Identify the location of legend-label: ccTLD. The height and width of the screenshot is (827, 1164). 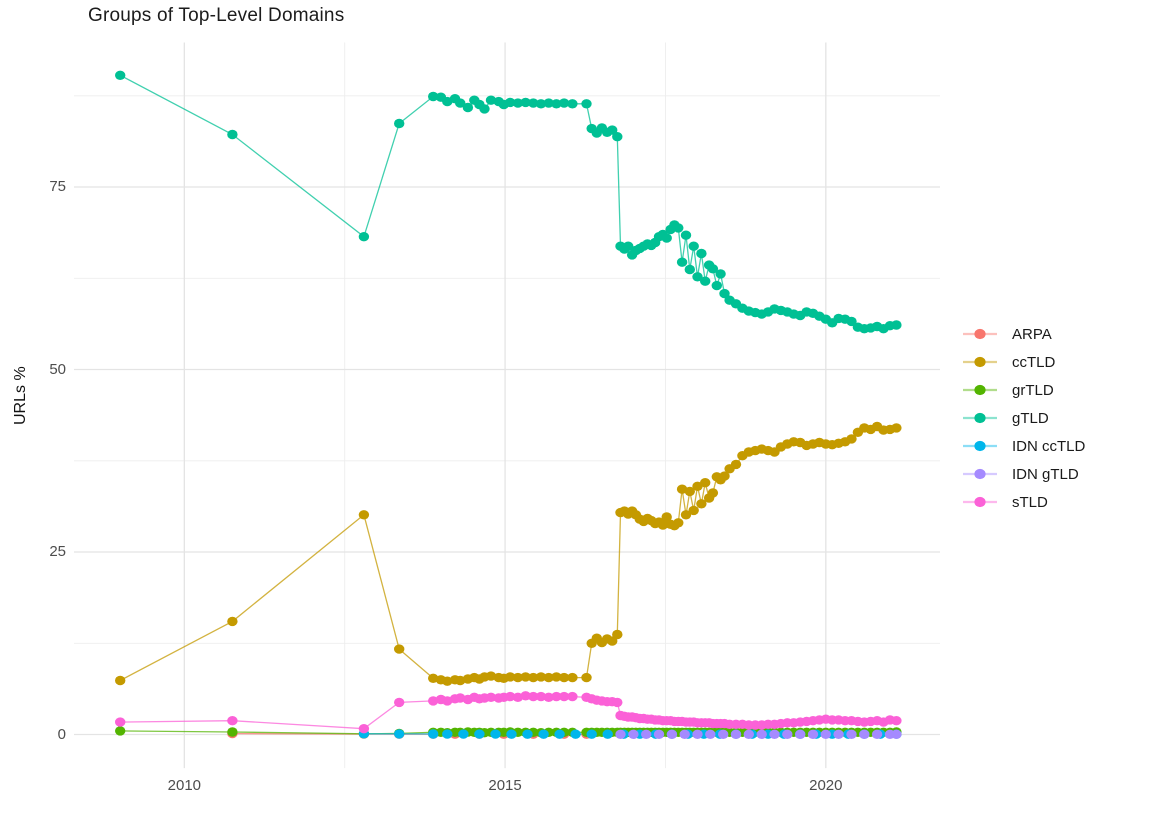
(1034, 362).